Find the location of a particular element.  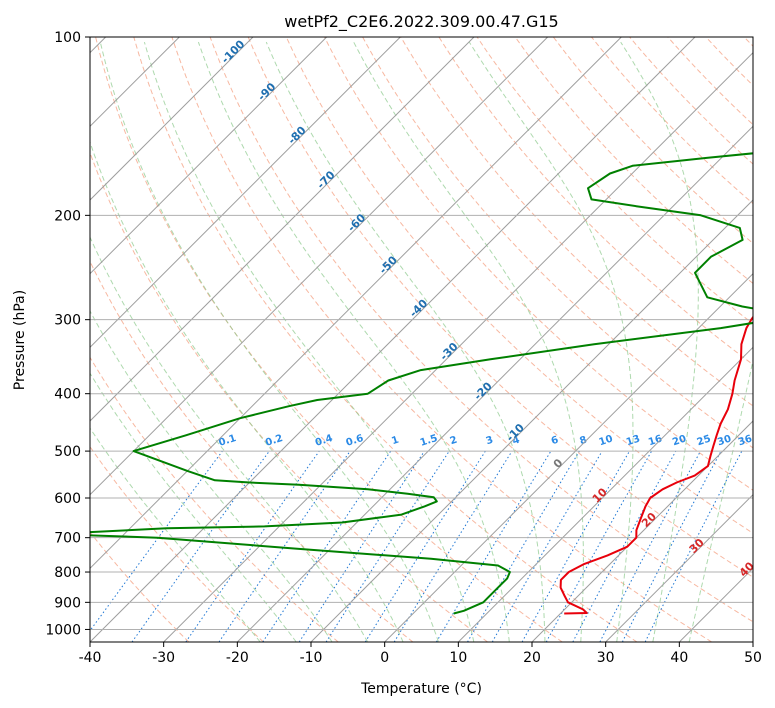

isotherm-label: -60 is located at coordinates (356, 222).